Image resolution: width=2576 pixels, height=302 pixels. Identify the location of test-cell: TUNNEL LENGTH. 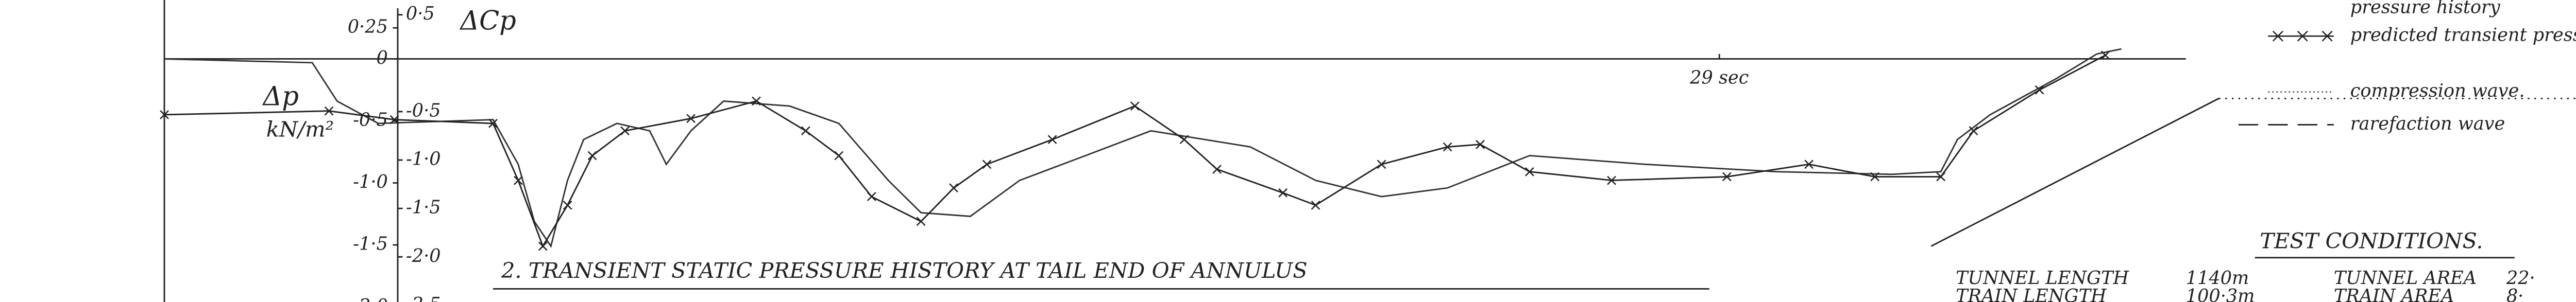
(2042, 278).